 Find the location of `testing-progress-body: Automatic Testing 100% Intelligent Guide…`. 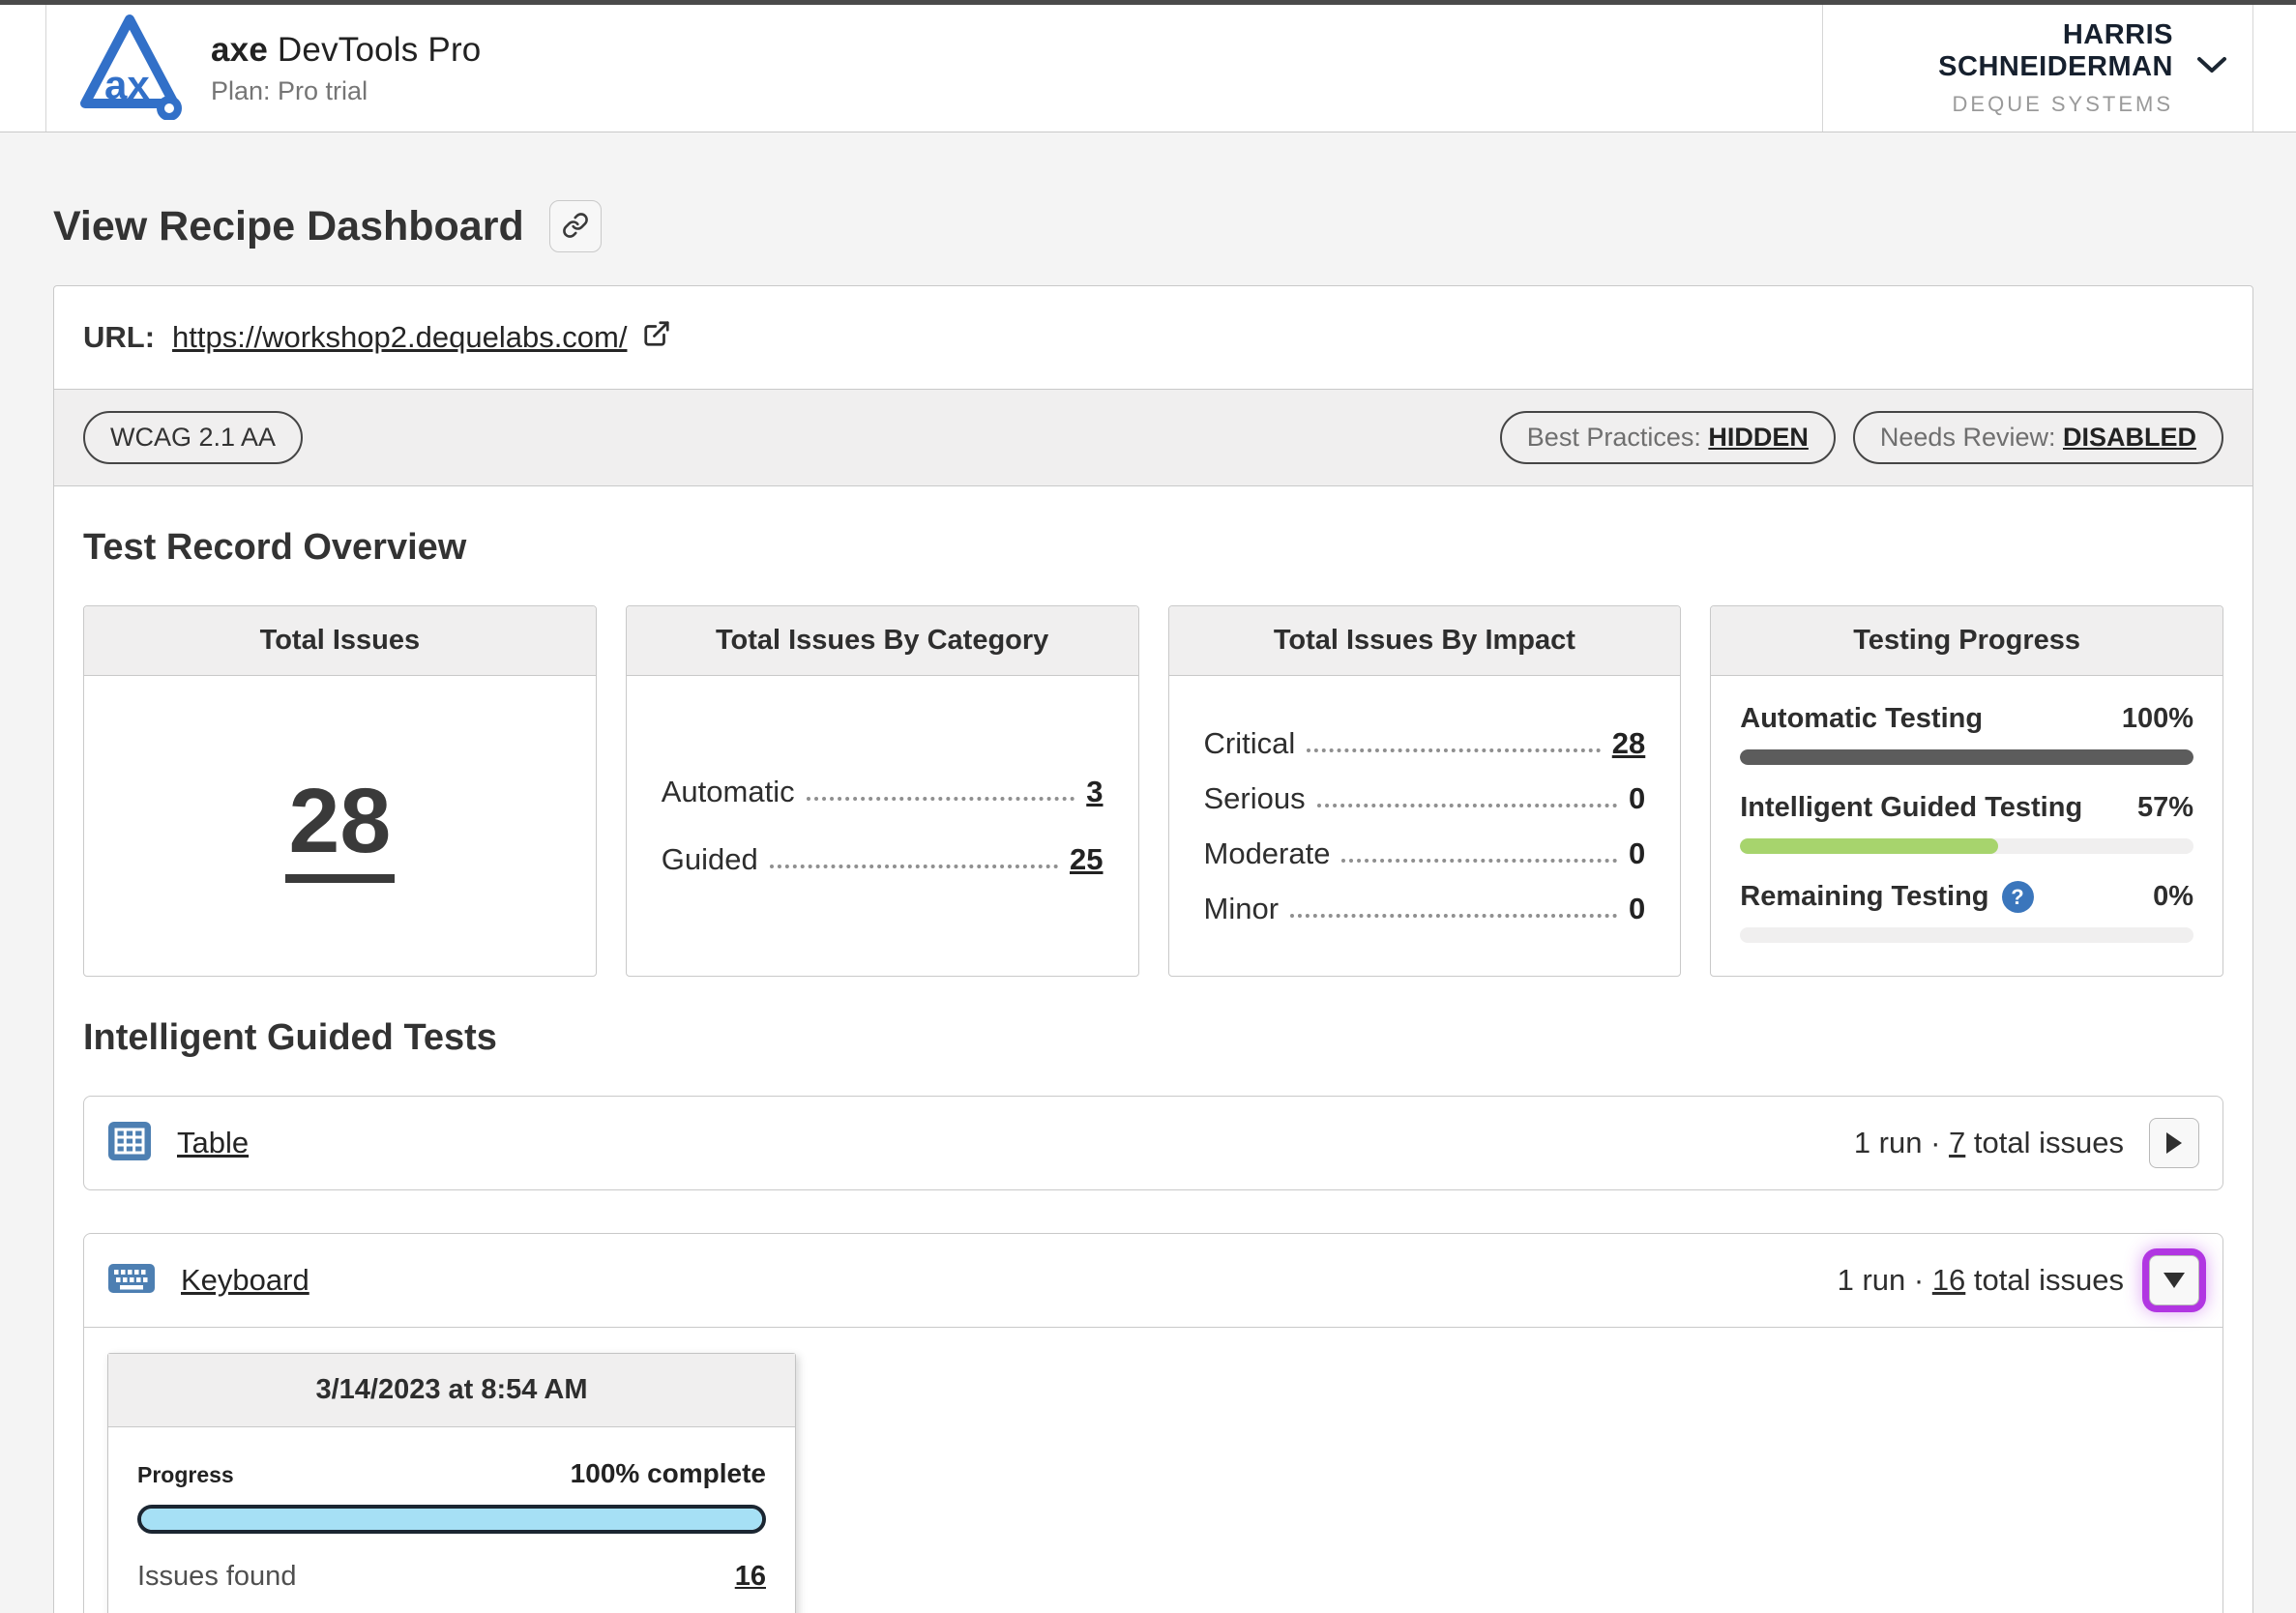

testing-progress-body: Automatic Testing 100% Intelligent Guide… is located at coordinates (1966, 826).